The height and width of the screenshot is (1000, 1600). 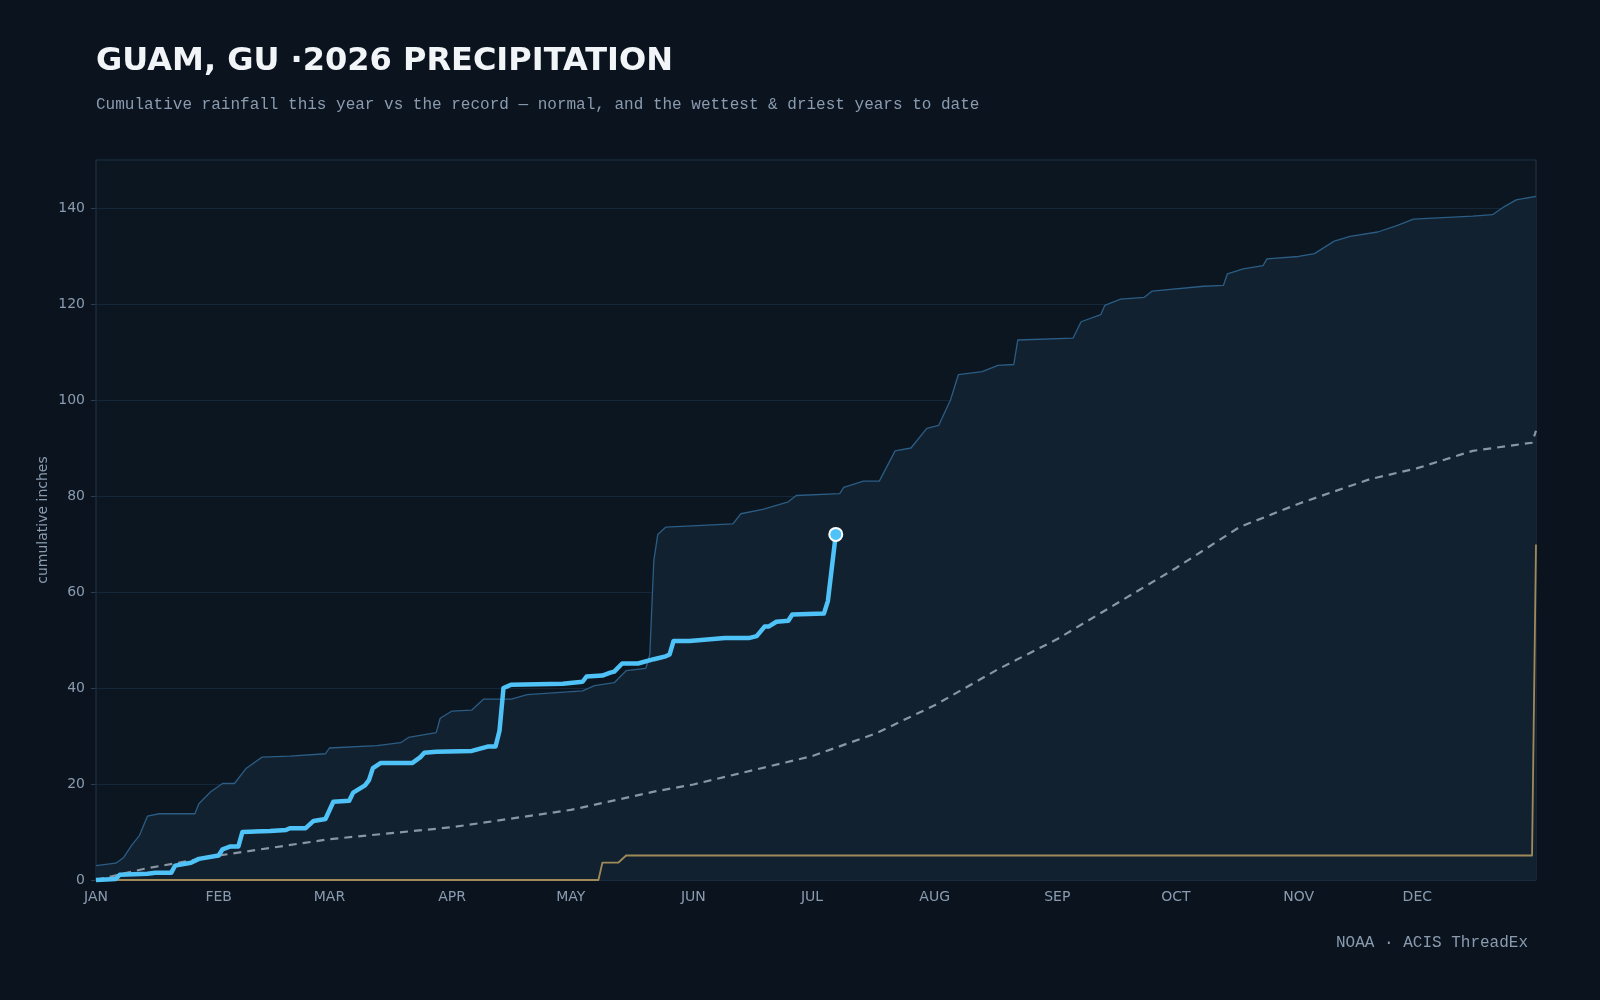 What do you see at coordinates (71, 206) in the screenshot?
I see `y-tick-label: 140` at bounding box center [71, 206].